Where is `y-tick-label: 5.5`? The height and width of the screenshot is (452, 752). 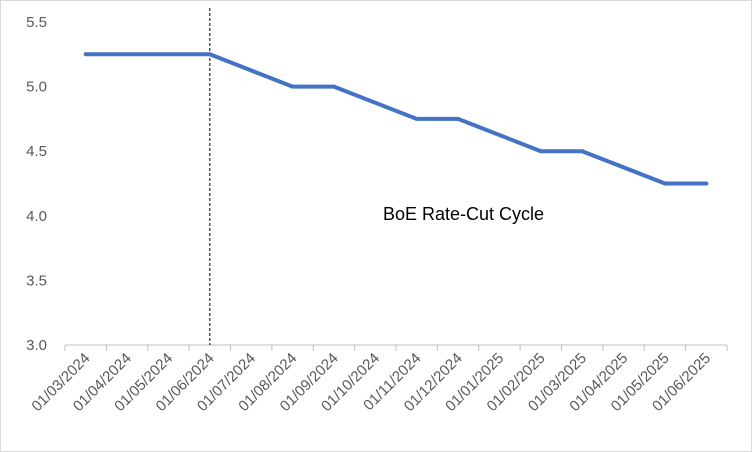 y-tick-label: 5.5 is located at coordinates (36, 22).